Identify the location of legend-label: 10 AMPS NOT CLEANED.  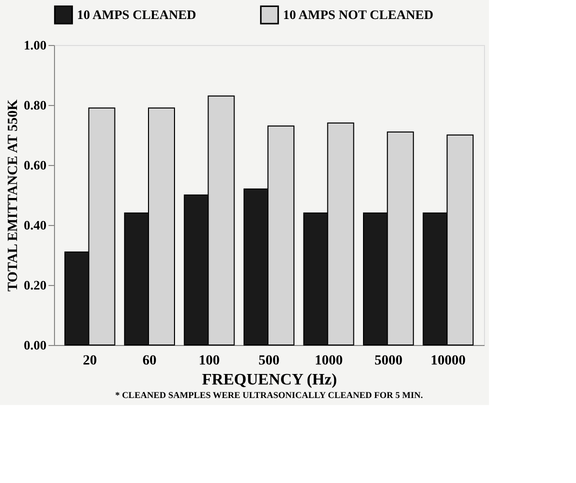
(358, 14).